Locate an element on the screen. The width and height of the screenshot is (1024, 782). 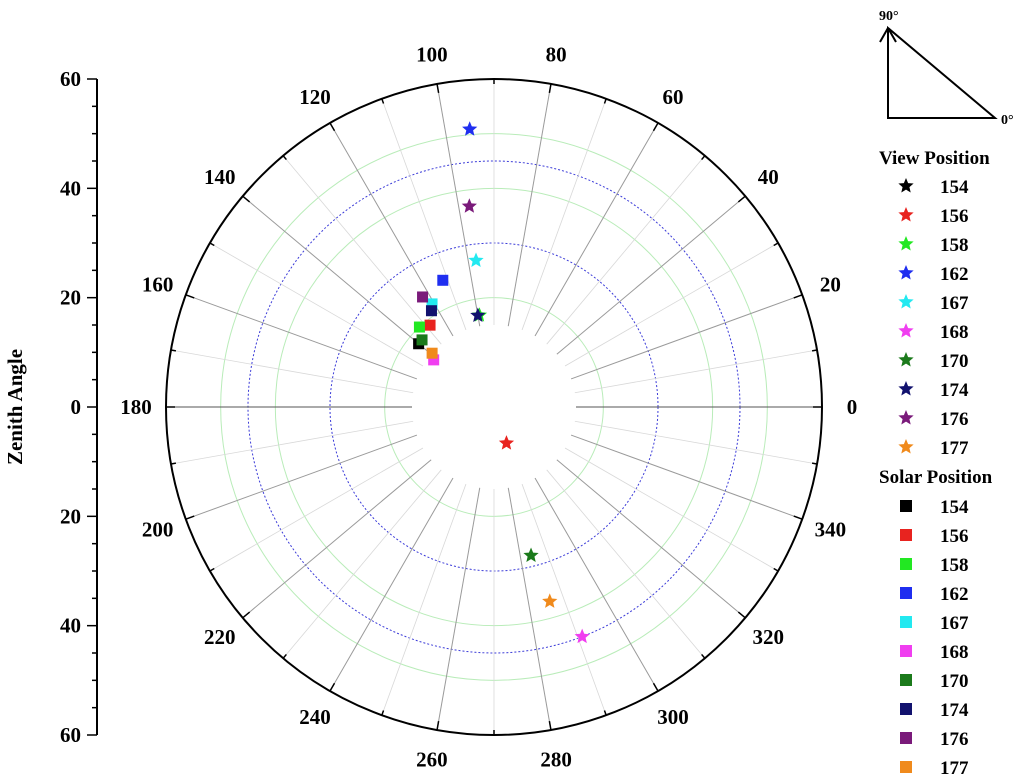
angle-tick-label-120: 120 is located at coordinates (315, 97).